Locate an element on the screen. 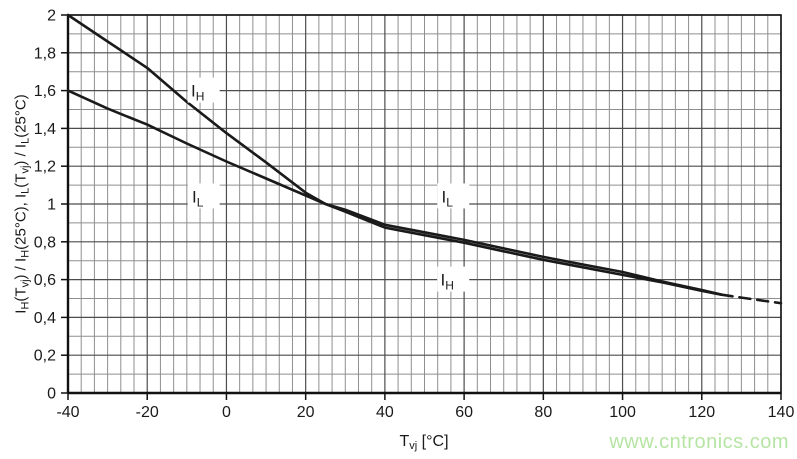 Image resolution: width=797 pixels, height=459 pixels. curve-extrapolated-merged is located at coordinates (751, 299).